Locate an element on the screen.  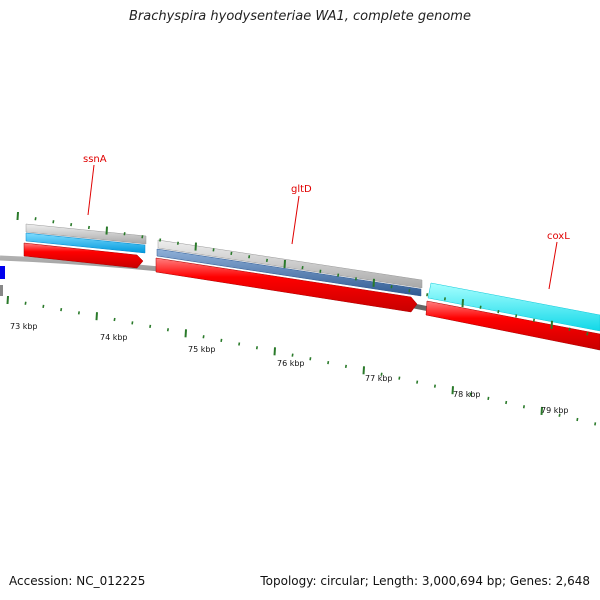
leader-line-coxL is located at coordinates (553, 265).